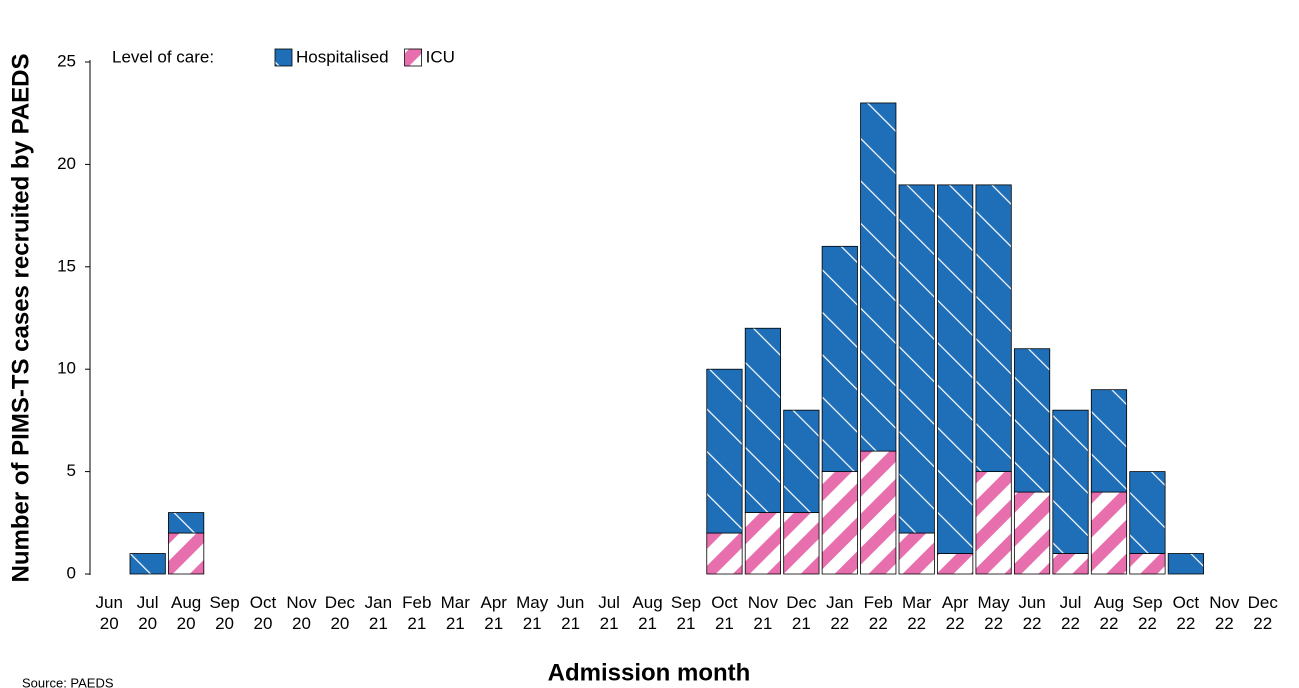 The width and height of the screenshot is (1299, 688). Describe the element at coordinates (1224, 613) in the screenshot. I see `x-tick-label: Nov 22` at that location.